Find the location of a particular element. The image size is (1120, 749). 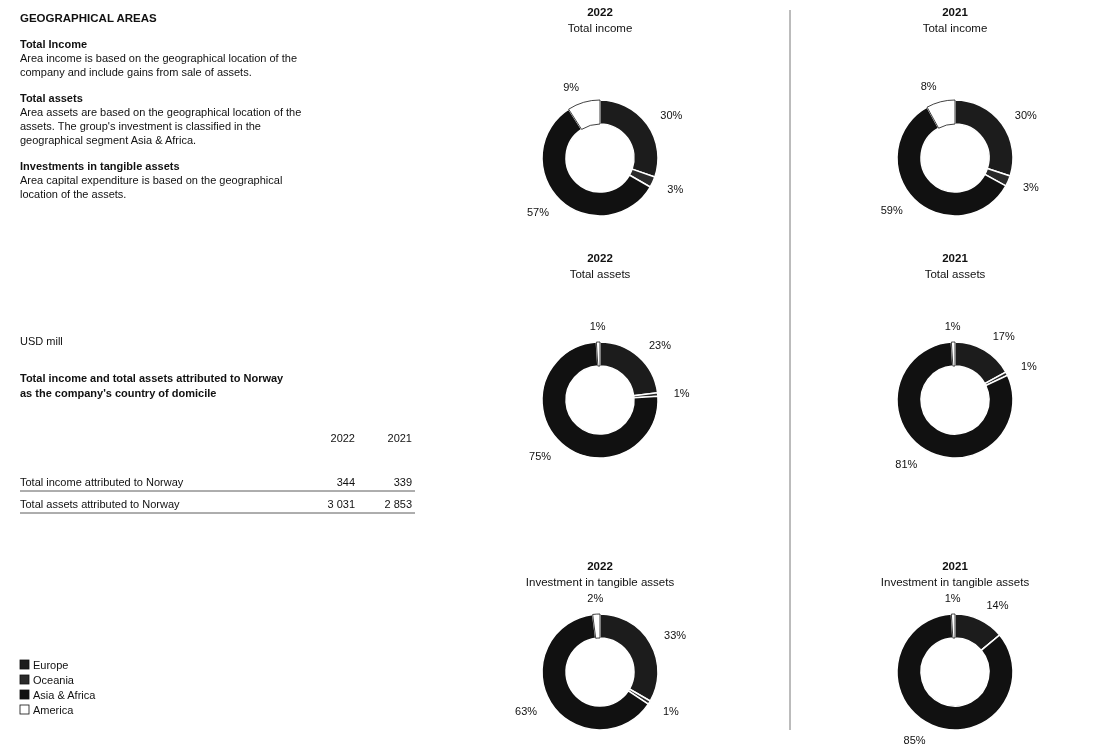

data-label: 3 031 is located at coordinates (341, 504).